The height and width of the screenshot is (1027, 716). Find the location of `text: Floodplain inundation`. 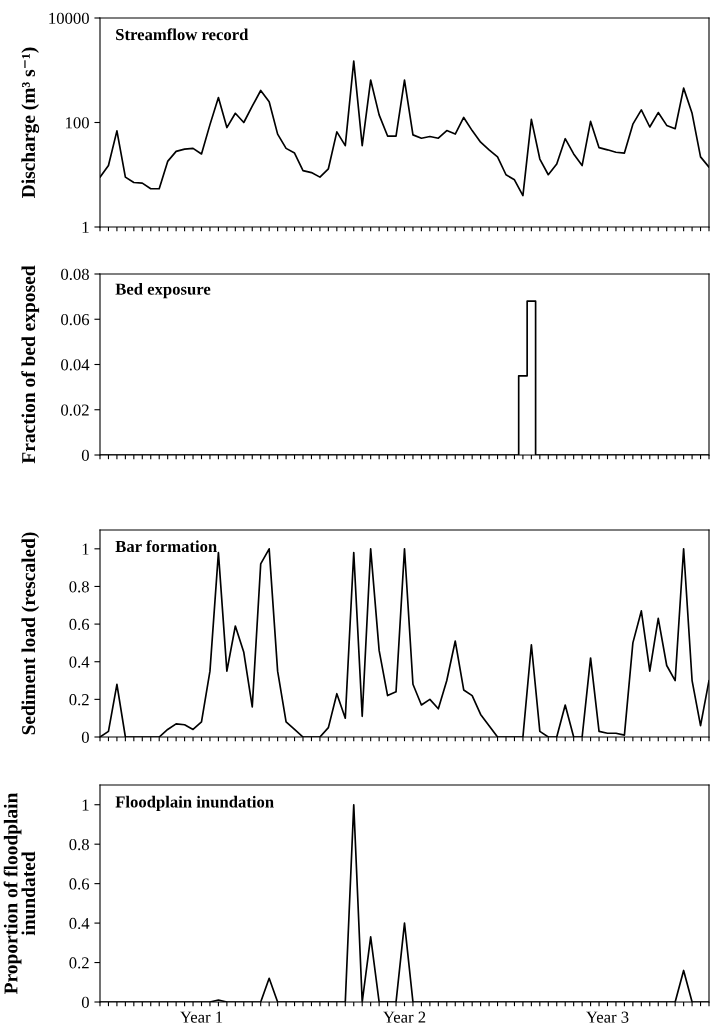

text: Floodplain inundation is located at coordinates (194, 803).